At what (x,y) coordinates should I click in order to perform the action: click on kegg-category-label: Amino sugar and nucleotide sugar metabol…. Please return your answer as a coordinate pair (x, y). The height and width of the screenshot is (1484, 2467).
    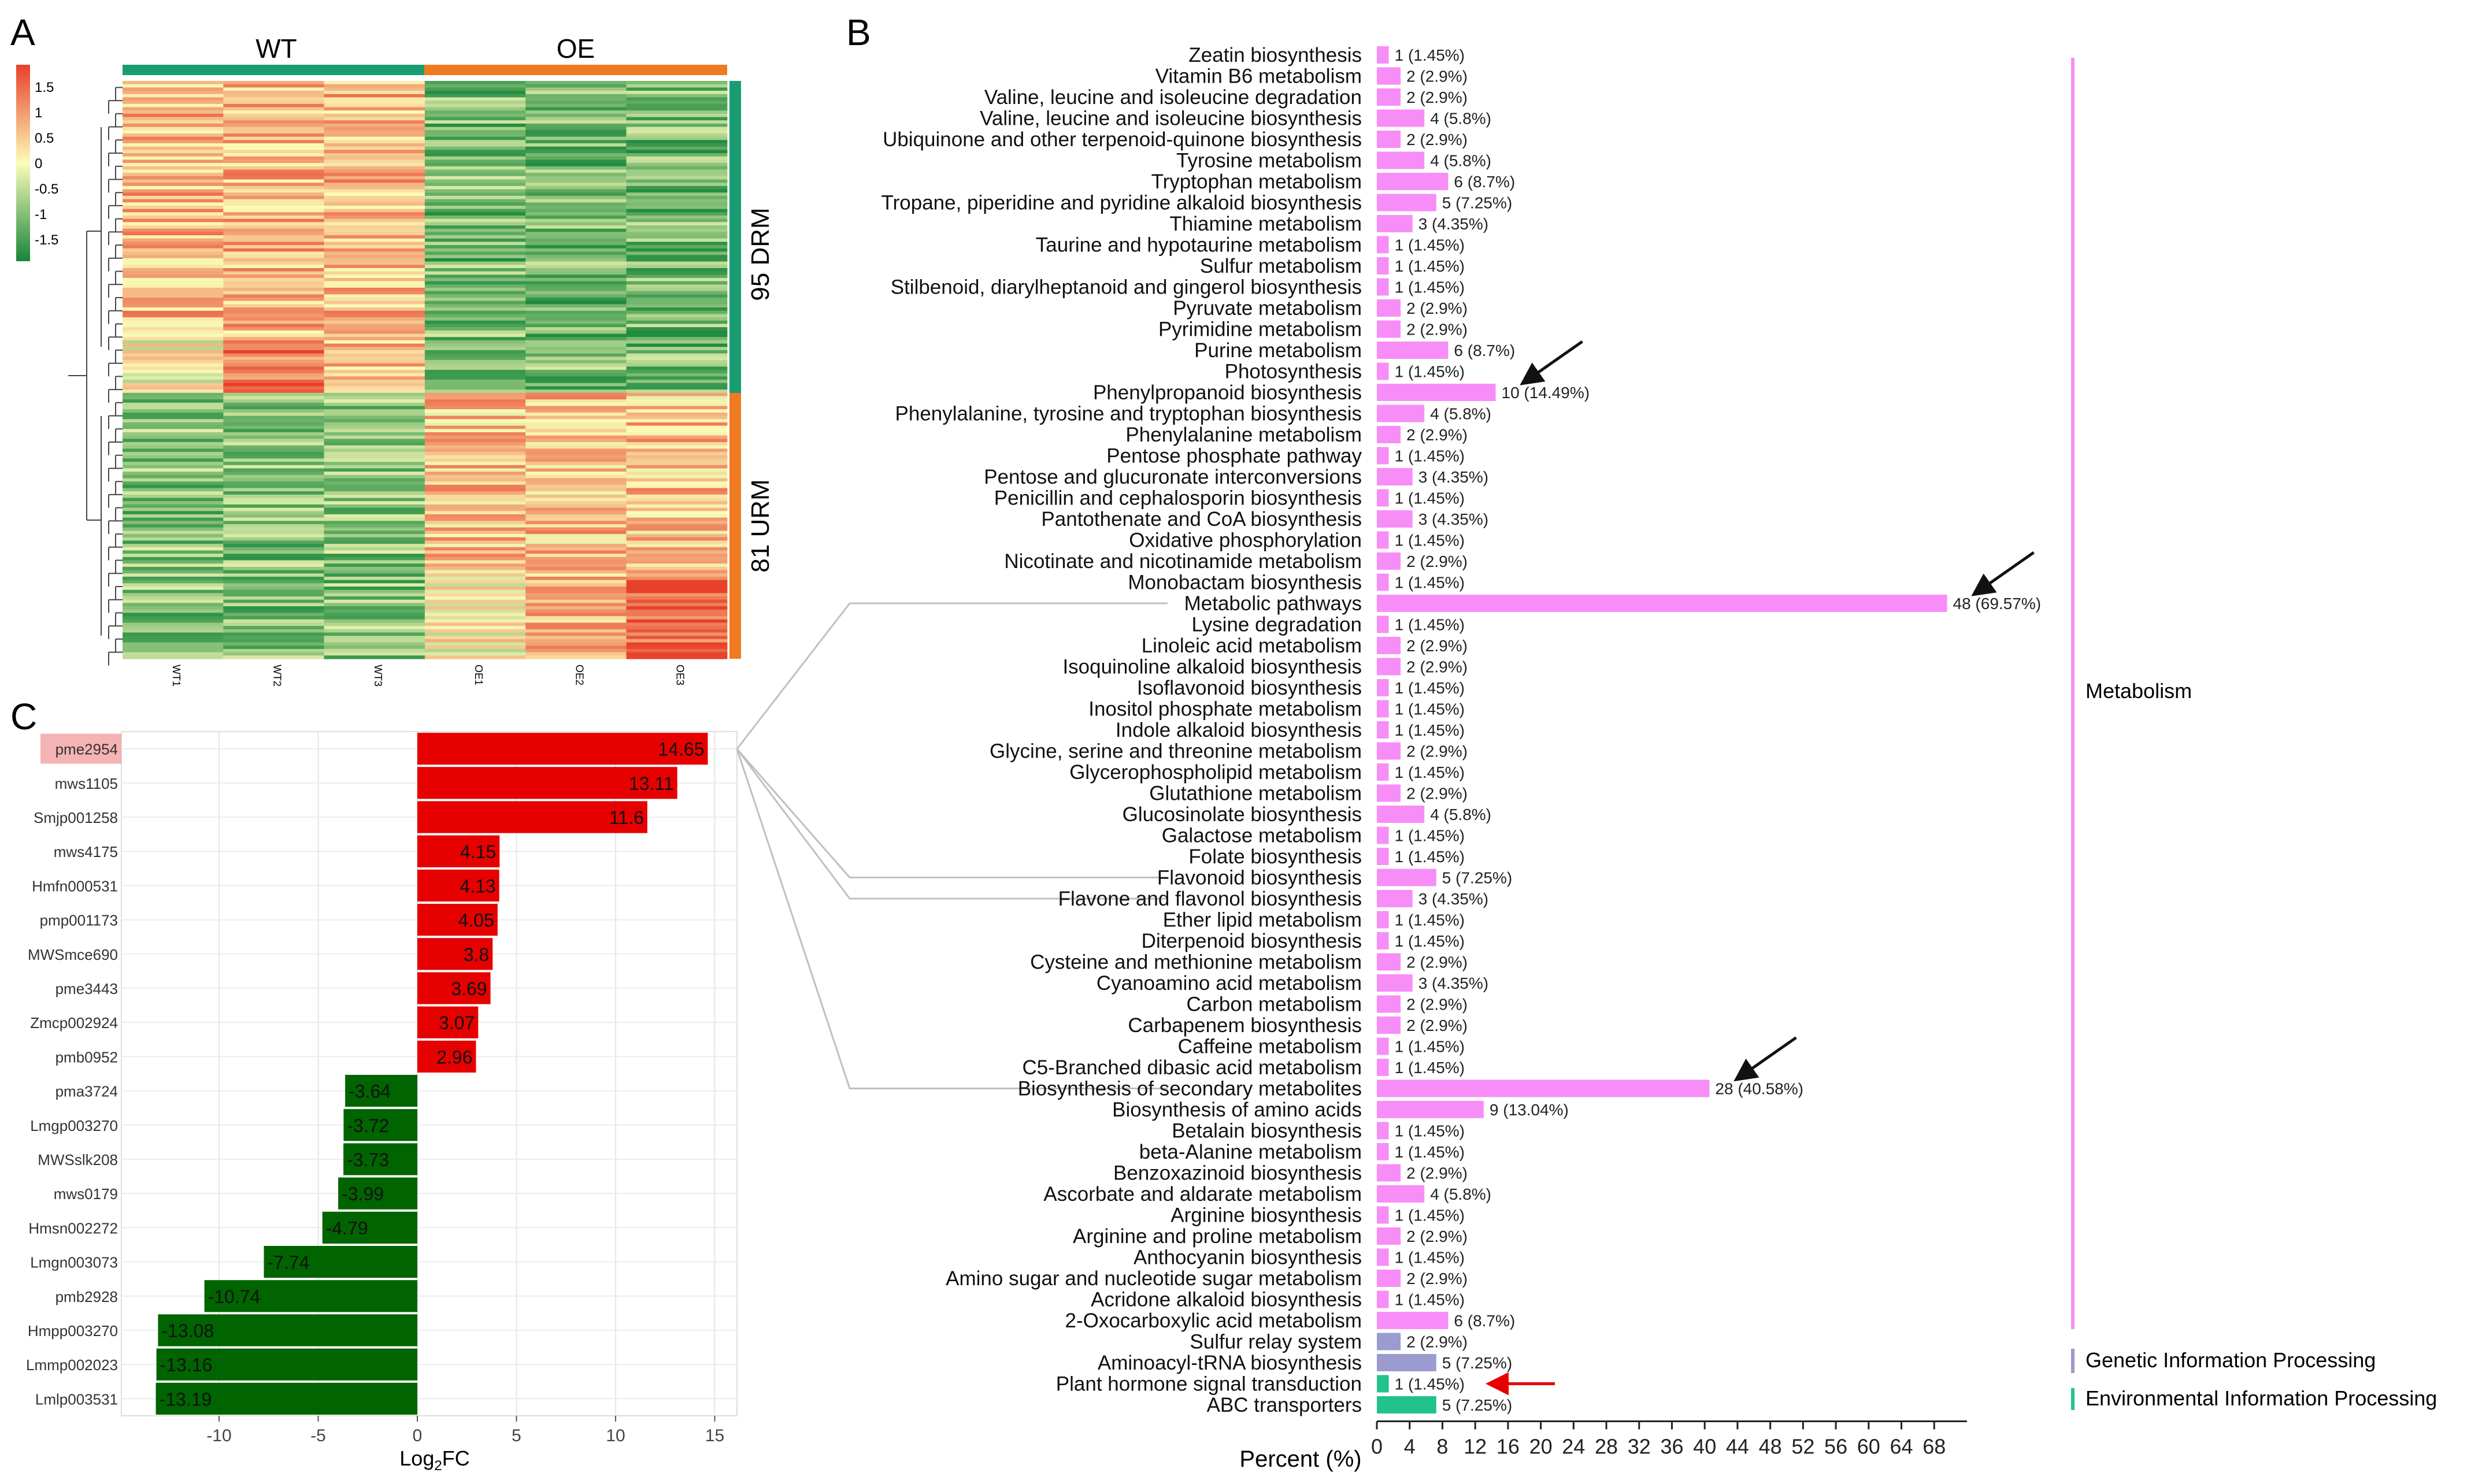
    Looking at the image, I should click on (1154, 1278).